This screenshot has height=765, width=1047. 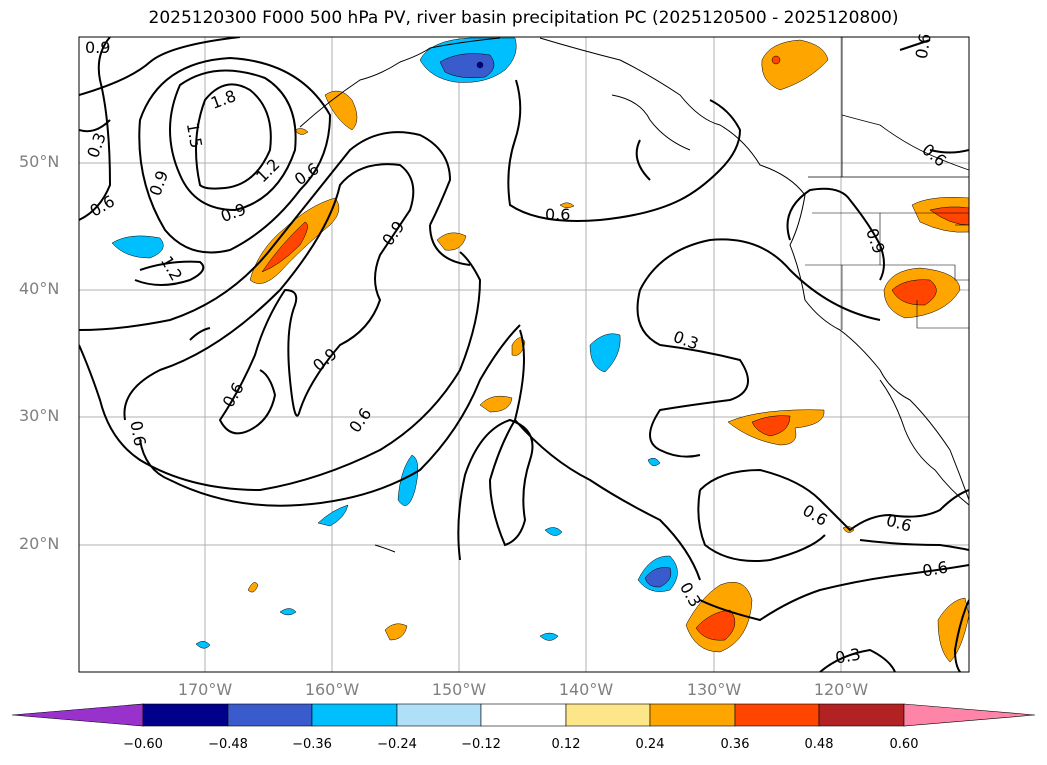 I want to click on lon-label: 160°W, so click(x=332, y=689).